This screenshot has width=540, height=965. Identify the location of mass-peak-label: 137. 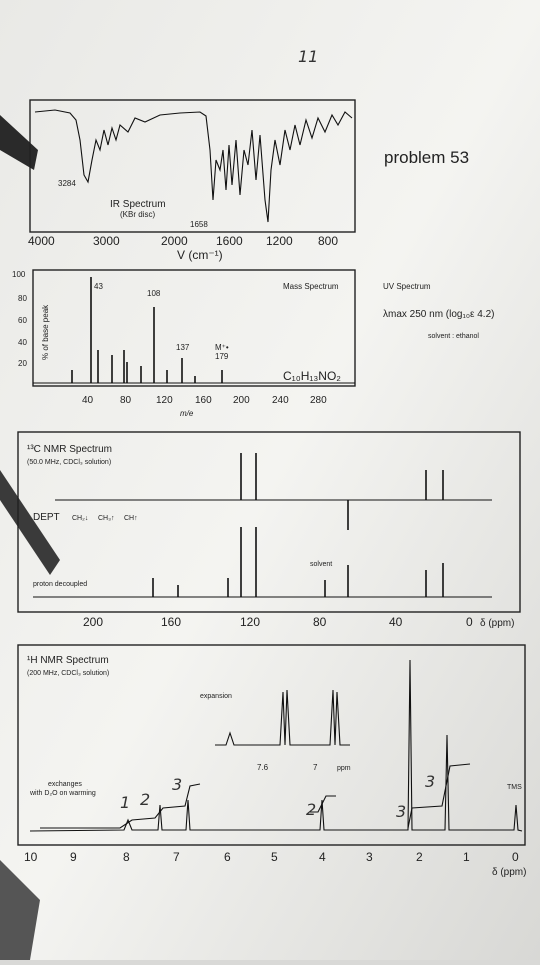
(183, 347).